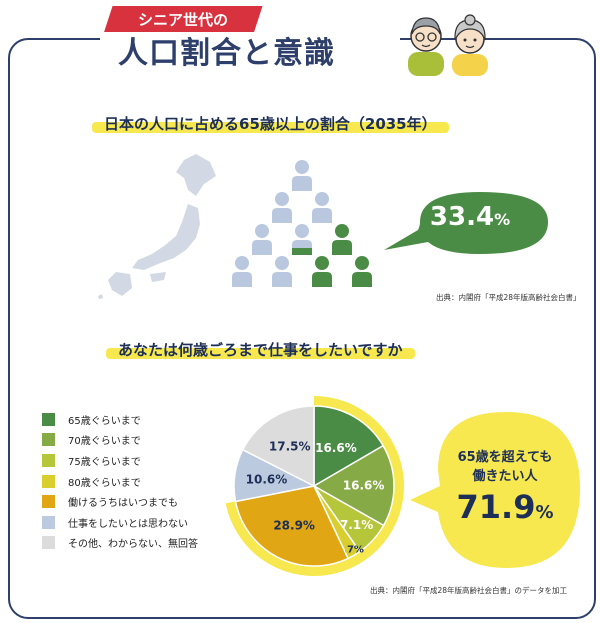 This screenshot has width=600, height=623. Describe the element at coordinates (226, 53) in the screenshot. I see `page-title: 人口割合と意識` at that location.